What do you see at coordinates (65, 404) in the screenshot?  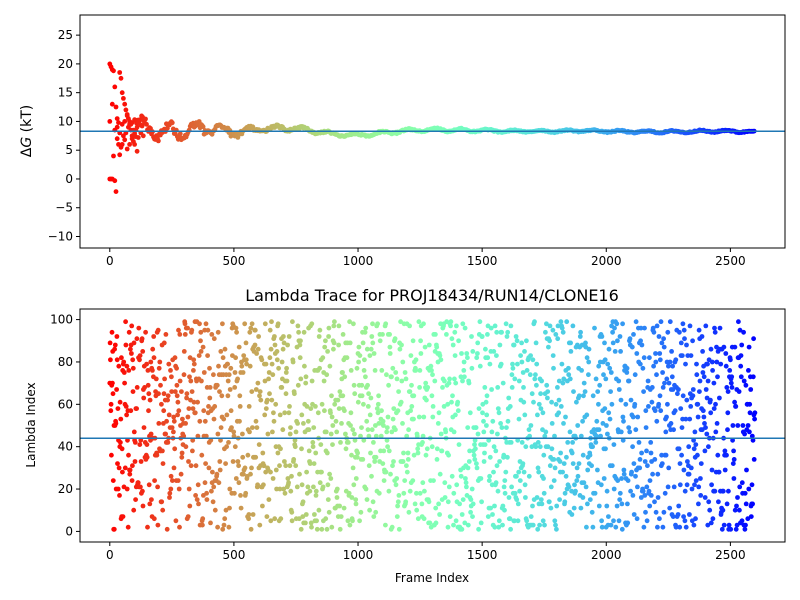 I see `y-tick-label: 60` at bounding box center [65, 404].